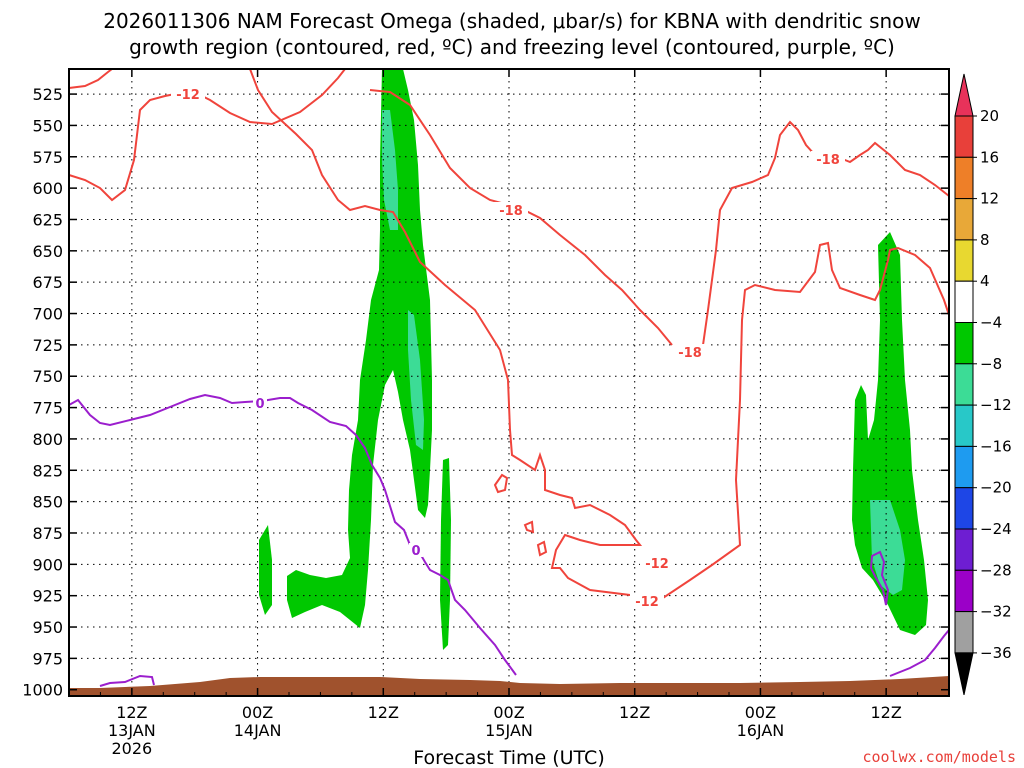 This screenshot has height=768, width=1024. What do you see at coordinates (996, 488) in the screenshot?
I see `colorbar-label: −20` at bounding box center [996, 488].